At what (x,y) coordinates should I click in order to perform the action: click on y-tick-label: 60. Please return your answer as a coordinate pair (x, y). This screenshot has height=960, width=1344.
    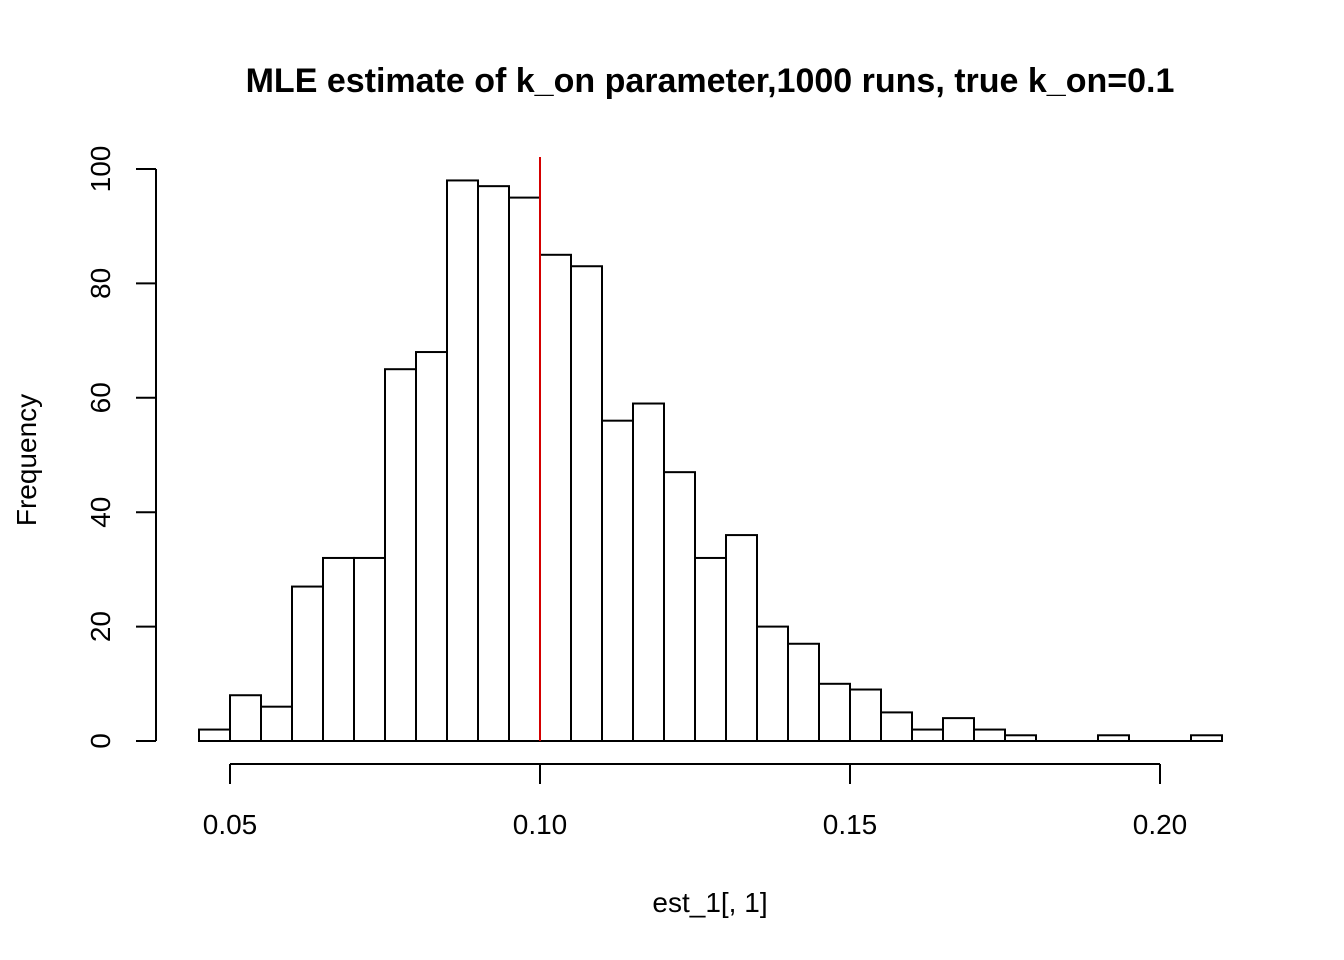
    Looking at the image, I should click on (100, 397).